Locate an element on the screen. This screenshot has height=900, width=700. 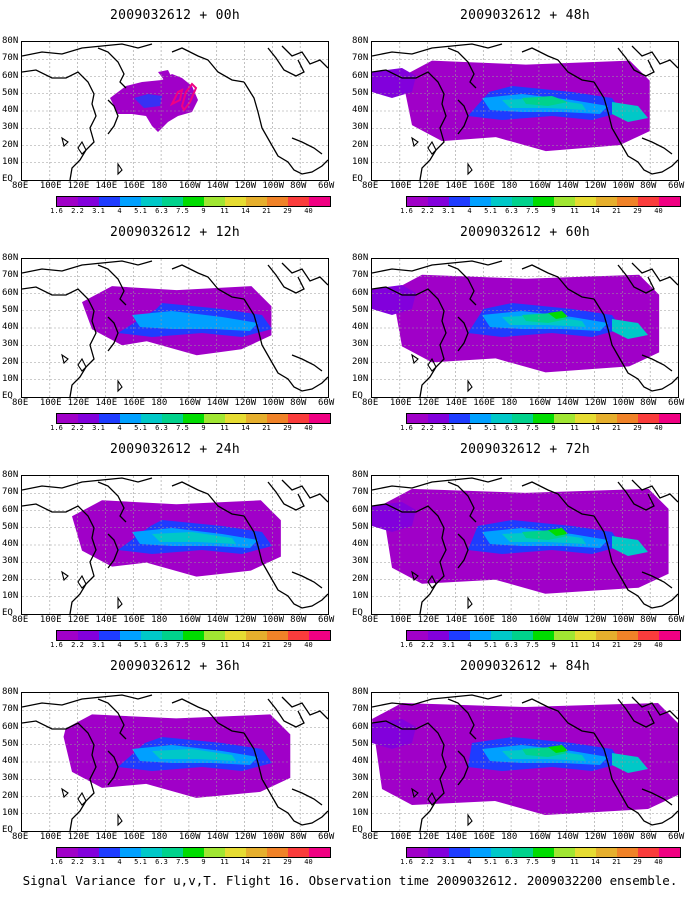
colorbar-label: 7.5 is located at coordinates (532, 862).